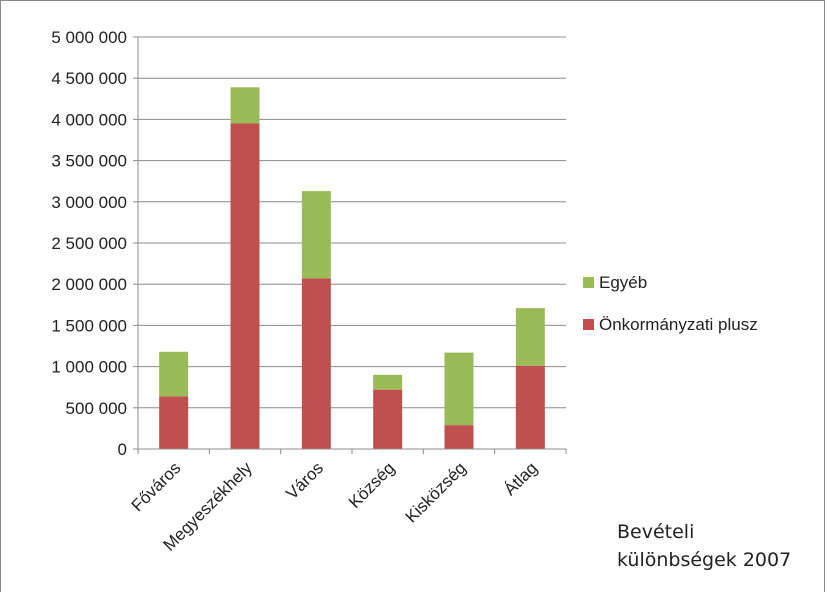 The width and height of the screenshot is (827, 594). Describe the element at coordinates (89, 119) in the screenshot. I see `y-tick-label: 4 000 000` at that location.